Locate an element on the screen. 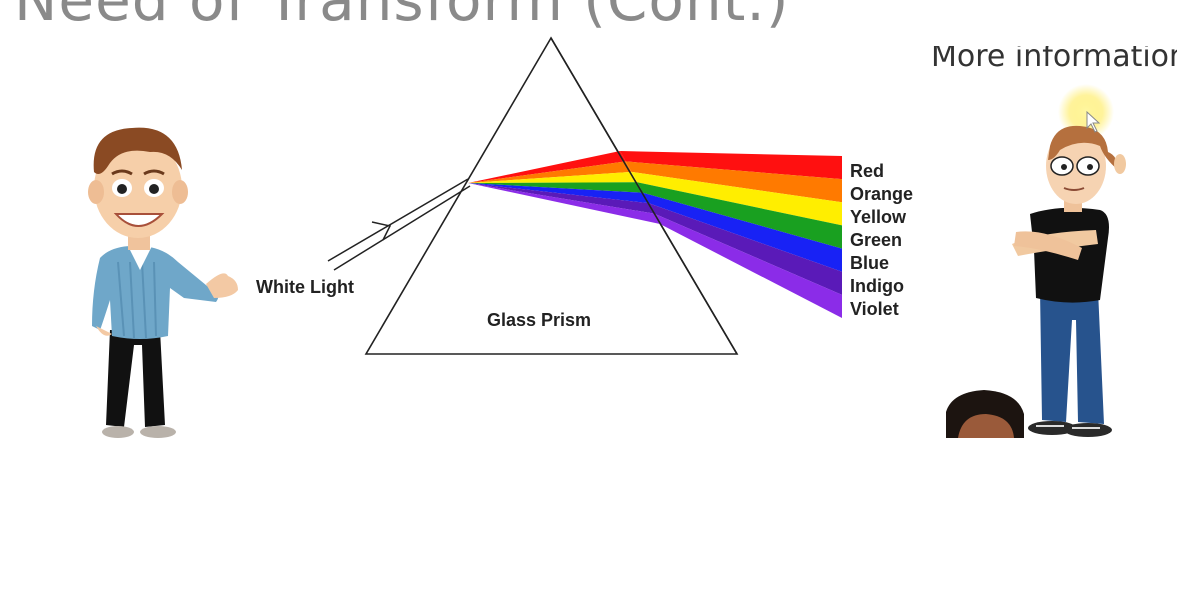 Image resolution: width=1177 pixels, height=602 pixels. slide-title: Need of Transform (Cont.) is located at coordinates (402, 17).